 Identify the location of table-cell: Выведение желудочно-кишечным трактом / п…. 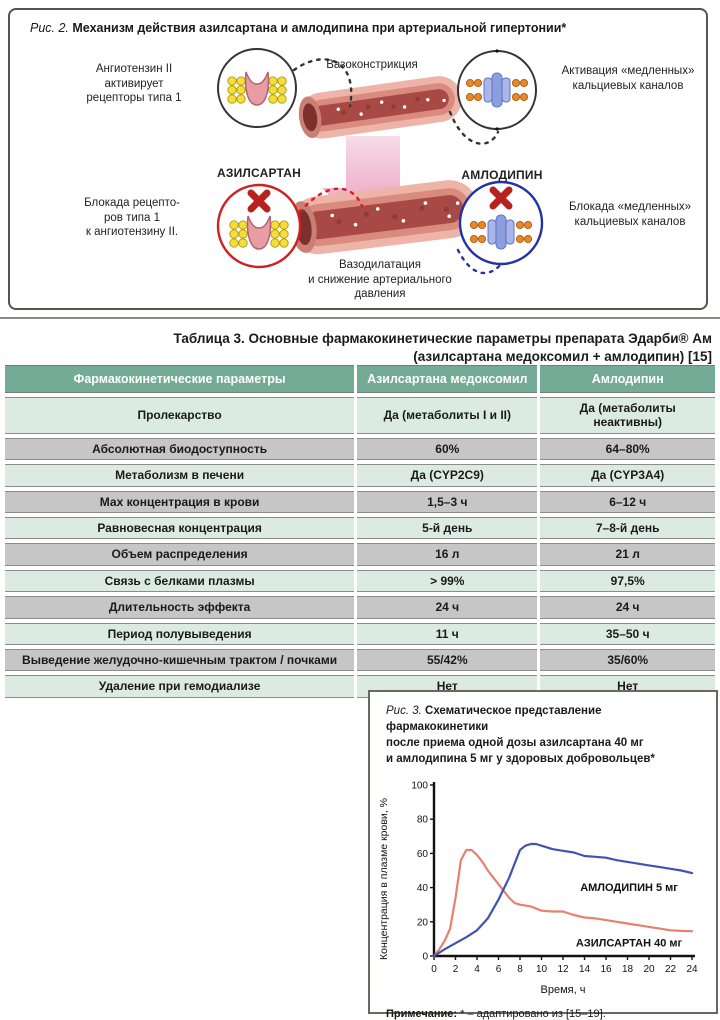
(180, 660).